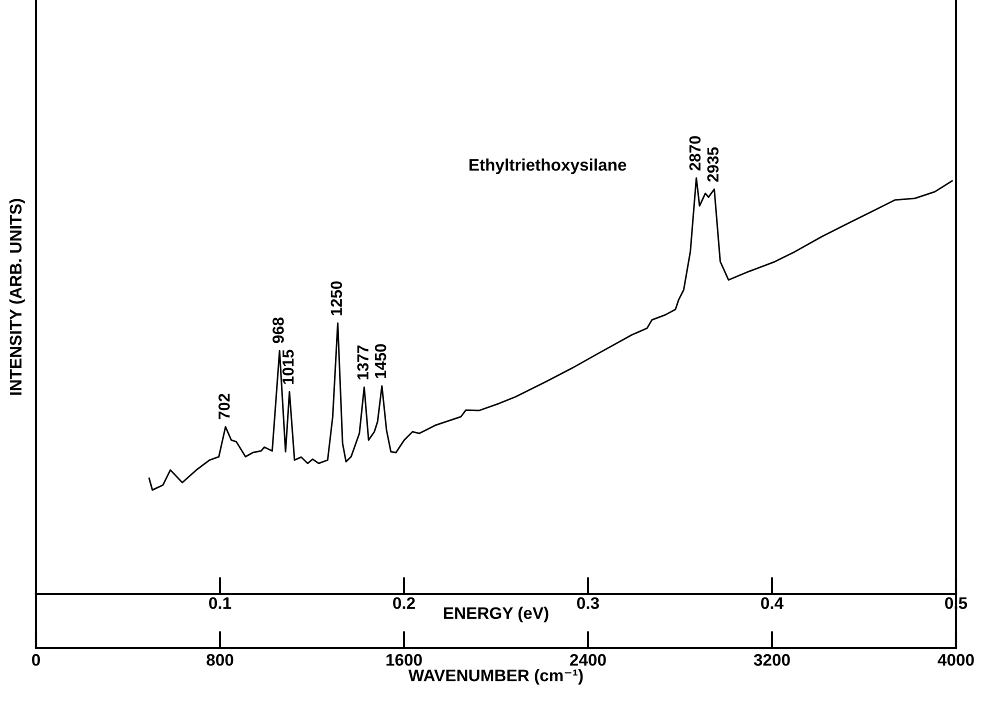 The image size is (983, 701). What do you see at coordinates (695, 153) in the screenshot?
I see `annotation: 2870` at bounding box center [695, 153].